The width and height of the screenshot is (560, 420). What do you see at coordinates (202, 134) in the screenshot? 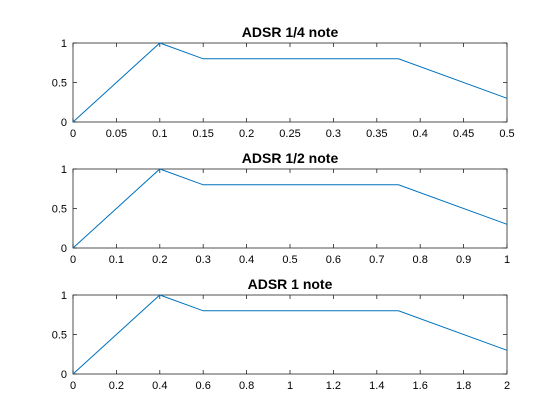
I see `x-tick-label: 0.15` at bounding box center [202, 134].